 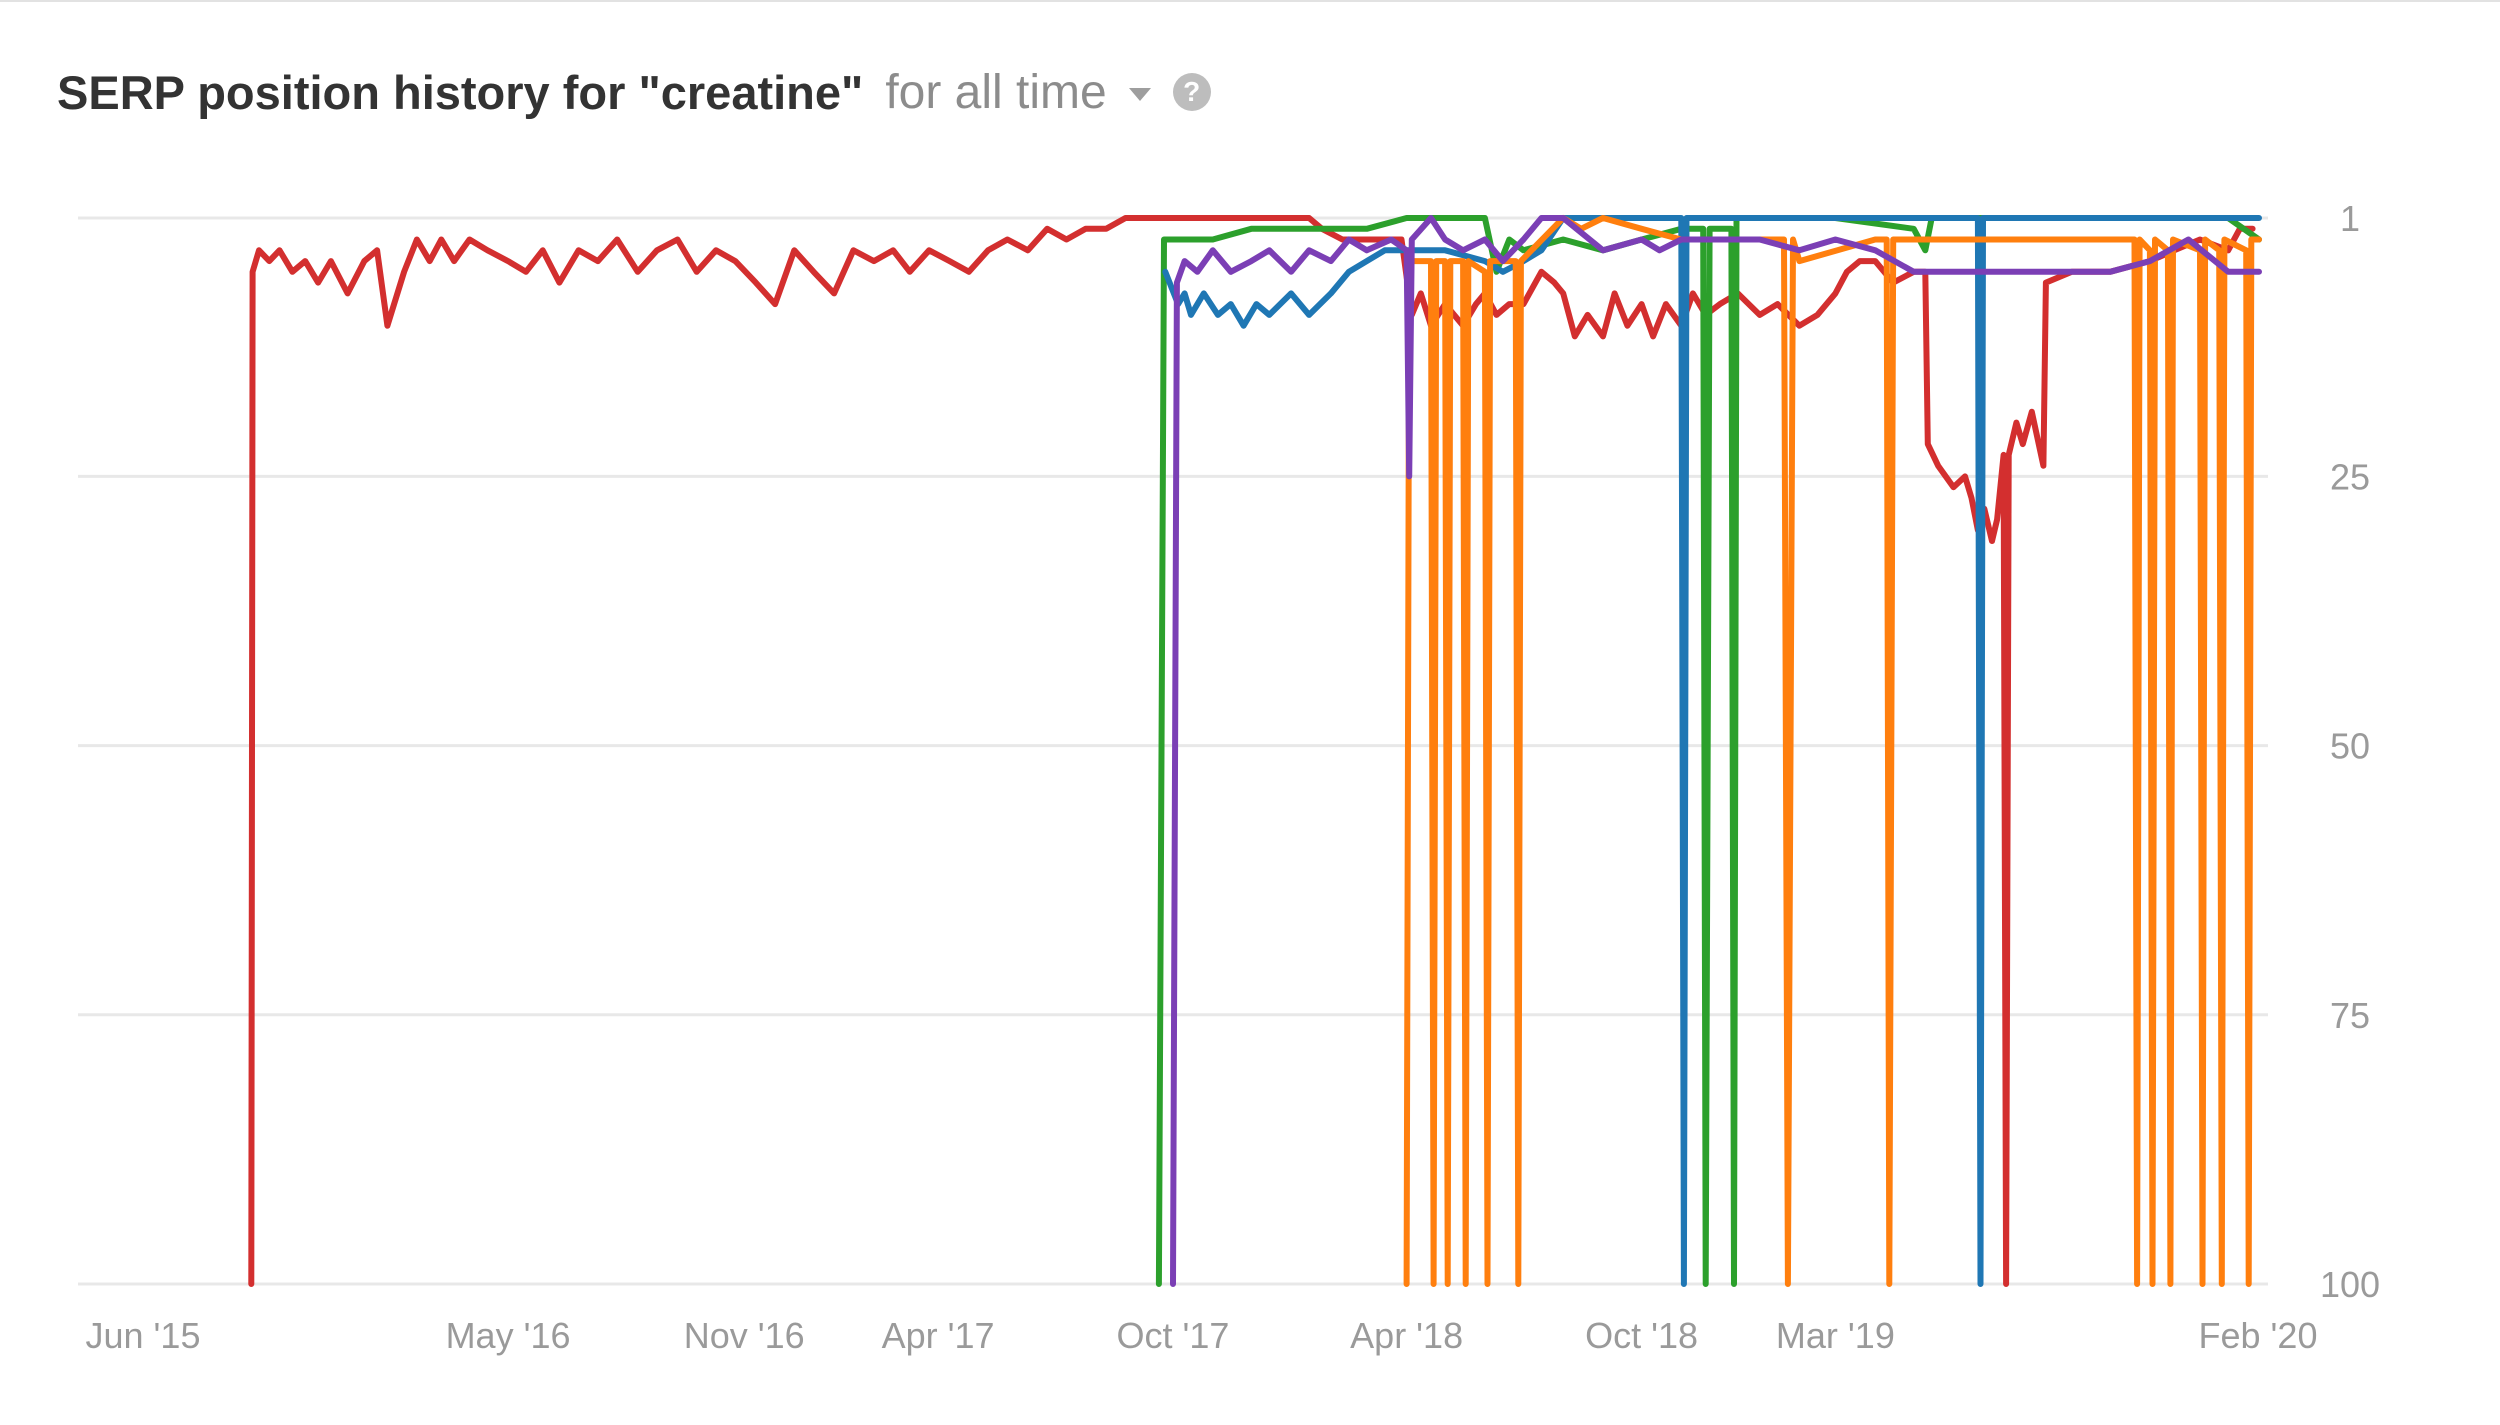 I want to click on y-axis-labels: 1 25 50 75 100, so click(x=2350, y=751).